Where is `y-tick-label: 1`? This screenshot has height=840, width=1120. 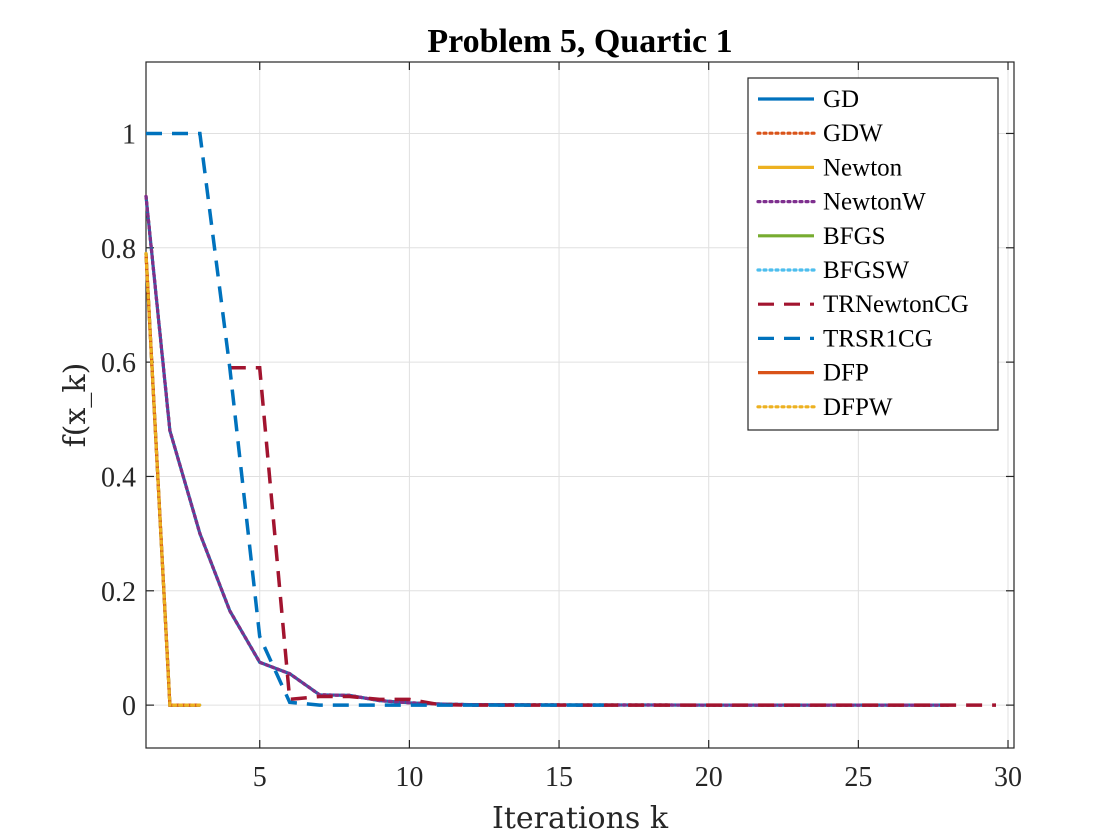 y-tick-label: 1 is located at coordinates (129, 134).